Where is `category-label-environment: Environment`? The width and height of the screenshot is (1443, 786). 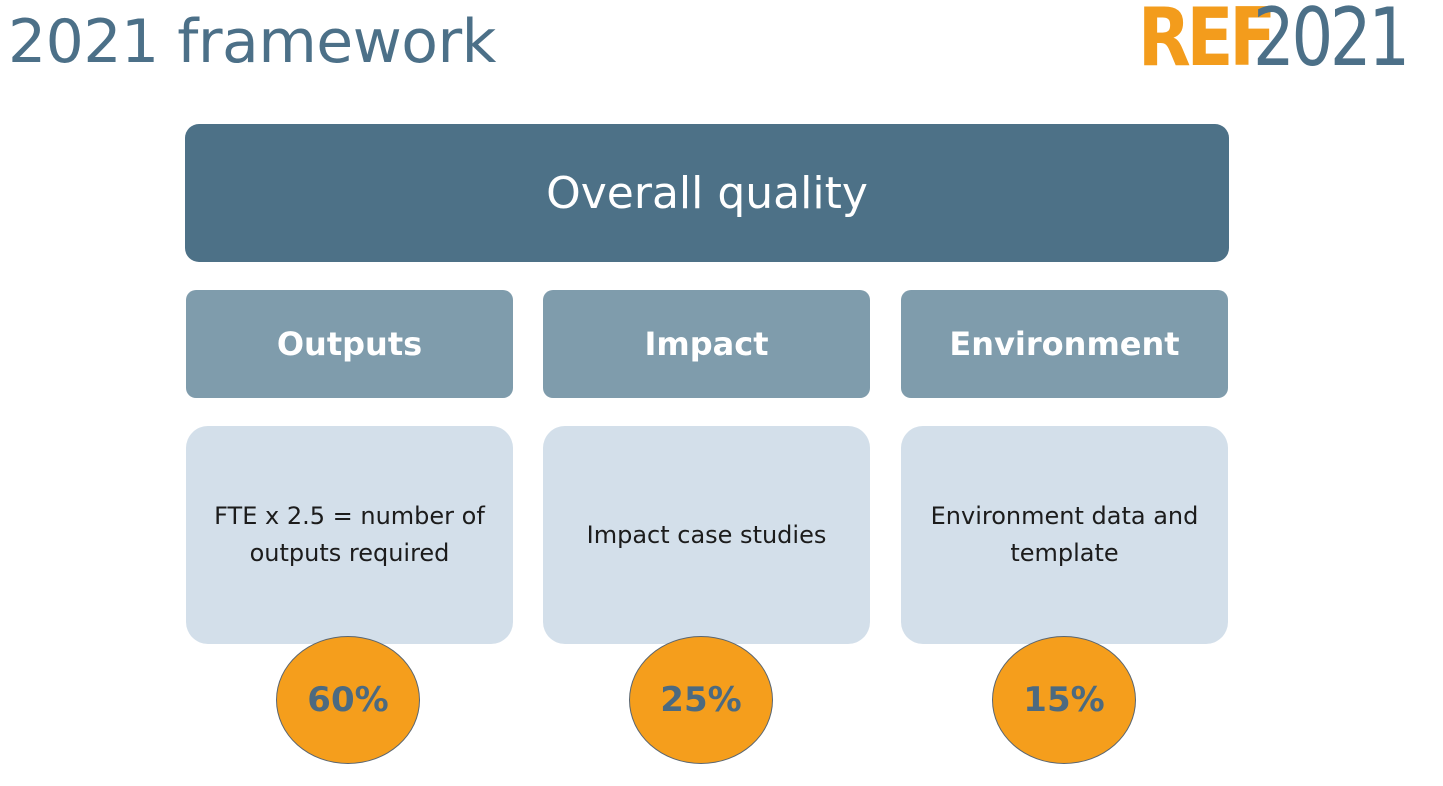 category-label-environment: Environment is located at coordinates (1064, 344).